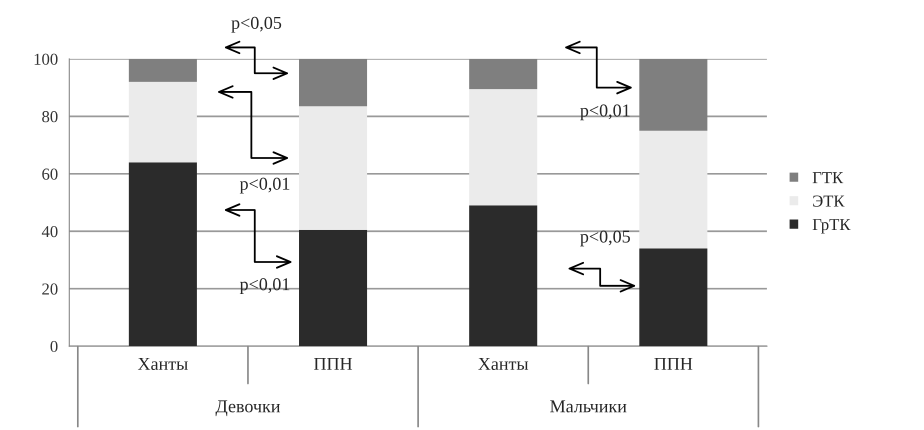 This screenshot has width=924, height=430. What do you see at coordinates (46, 59) in the screenshot?
I see `y-tick-label: 100` at bounding box center [46, 59].